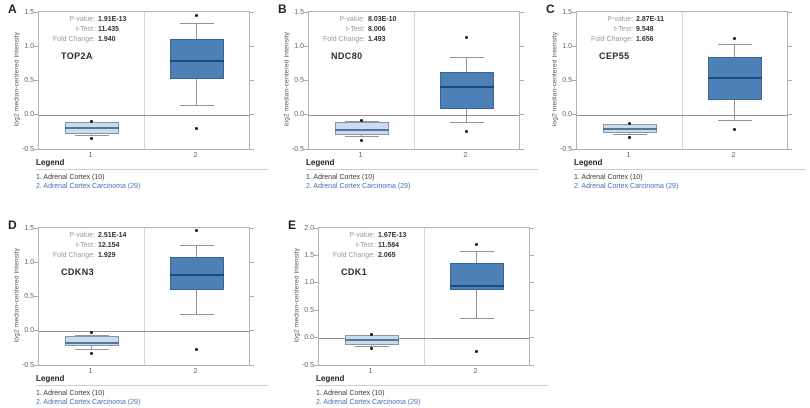 This screenshot has width=810, height=408. What do you see at coordinates (12, 225) in the screenshot?
I see `panel-letter: D` at bounding box center [12, 225].